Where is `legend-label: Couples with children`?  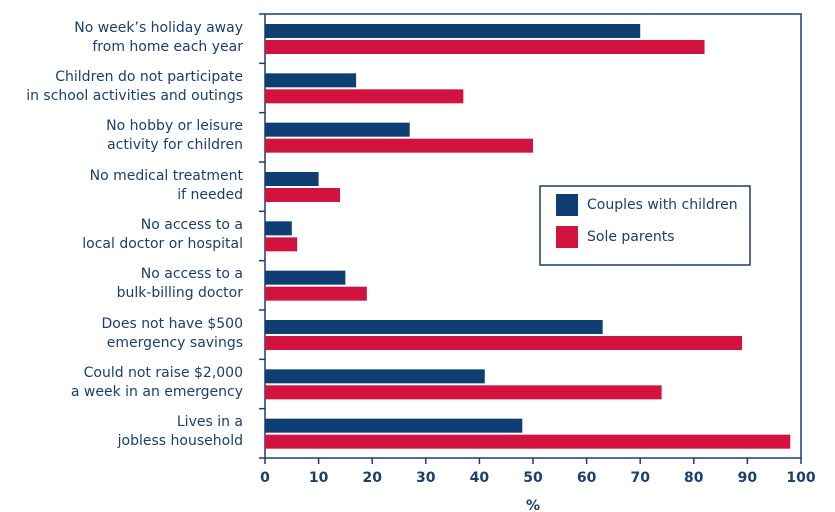 legend-label: Couples with children is located at coordinates (662, 205).